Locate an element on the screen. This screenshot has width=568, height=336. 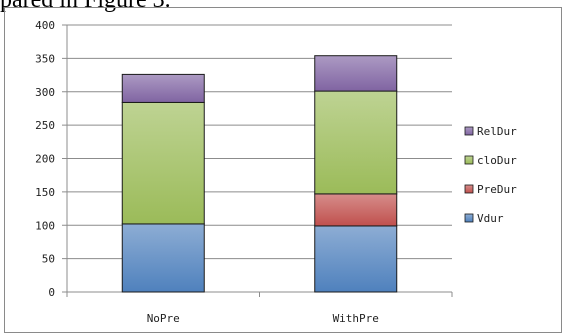
x-tick-label: NoPre is located at coordinates (163, 318).